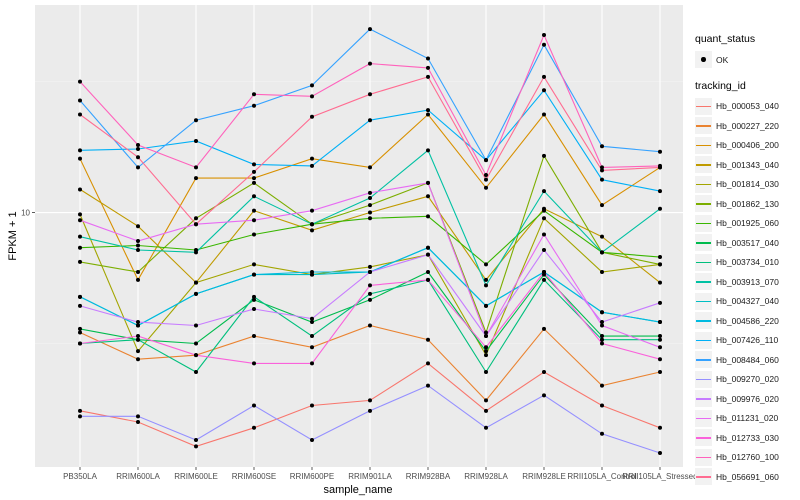 The image size is (800, 500). What do you see at coordinates (747, 437) in the screenshot?
I see `legend-label: Hb_012733_030` at bounding box center [747, 437].